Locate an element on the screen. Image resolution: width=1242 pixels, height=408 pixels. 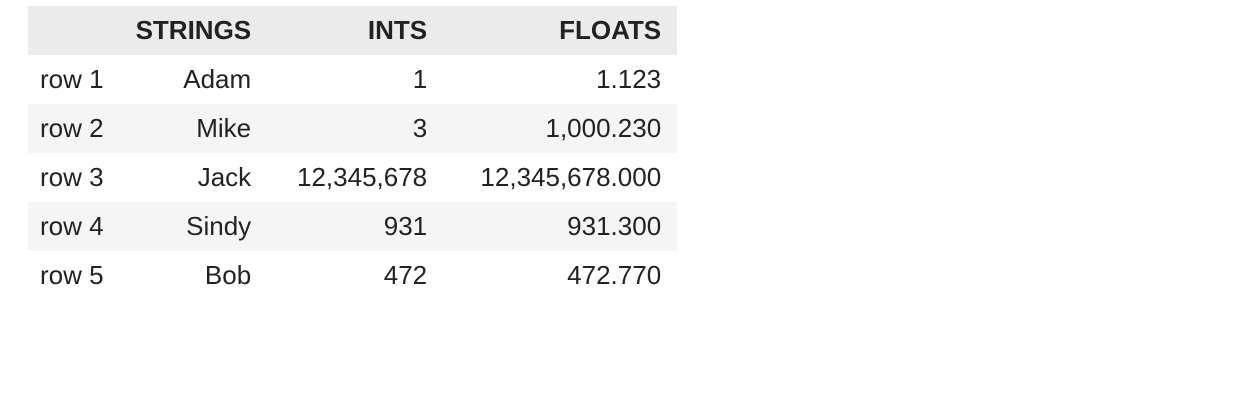
row-index: row 3 is located at coordinates (72, 177).